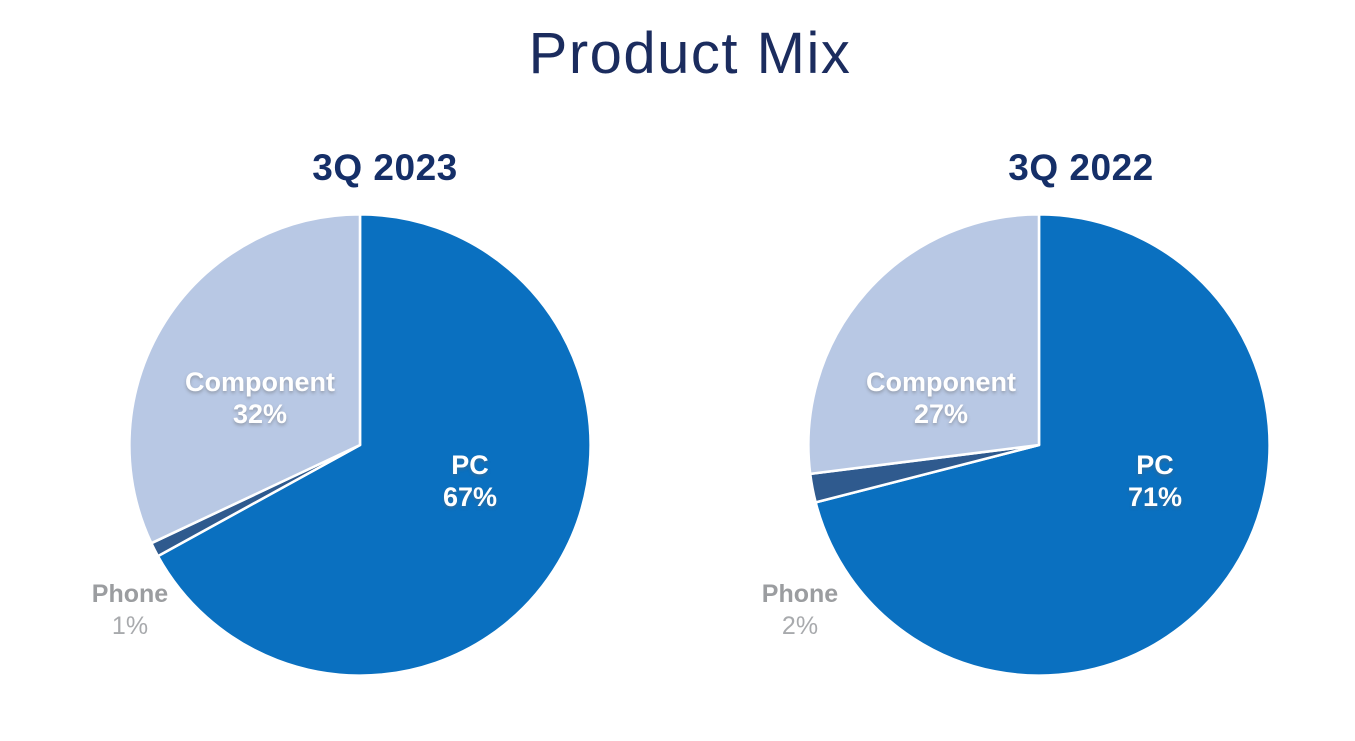  Describe the element at coordinates (941, 414) in the screenshot. I see `slice-pct-component: 27%` at that location.